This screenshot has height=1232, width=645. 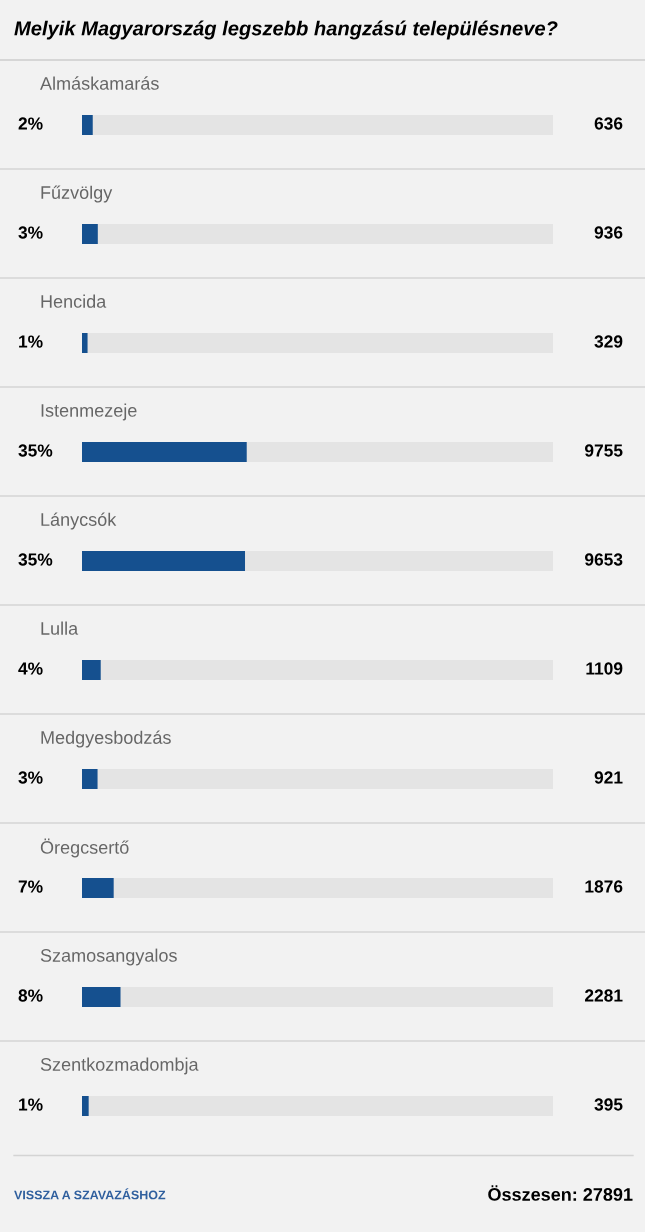 What do you see at coordinates (608, 123) in the screenshot?
I see `data-label: 636` at bounding box center [608, 123].